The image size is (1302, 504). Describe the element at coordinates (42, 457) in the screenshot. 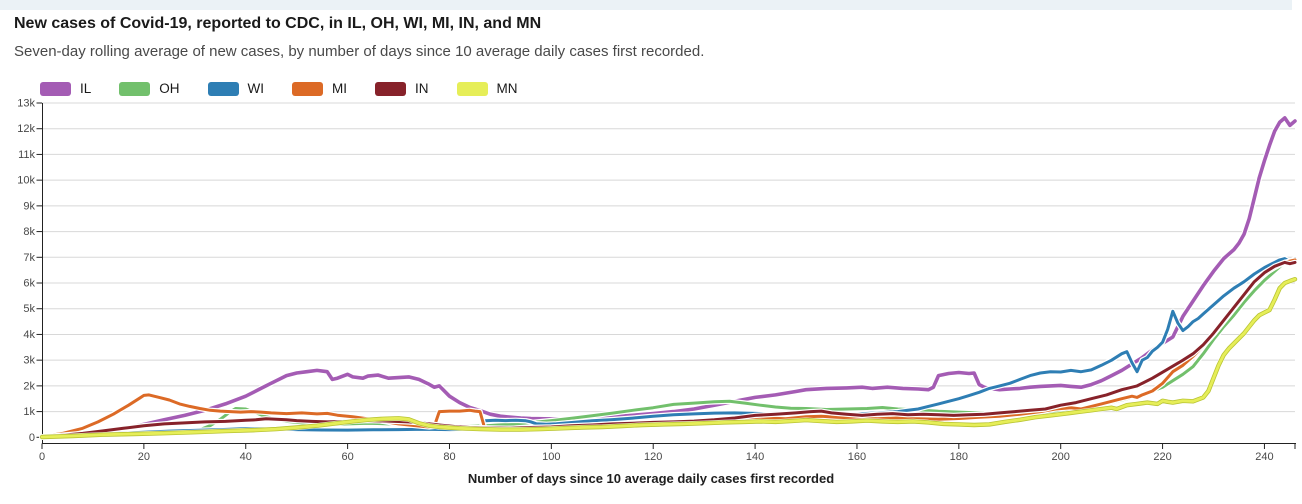

I see `x-tick-label: 0` at that location.